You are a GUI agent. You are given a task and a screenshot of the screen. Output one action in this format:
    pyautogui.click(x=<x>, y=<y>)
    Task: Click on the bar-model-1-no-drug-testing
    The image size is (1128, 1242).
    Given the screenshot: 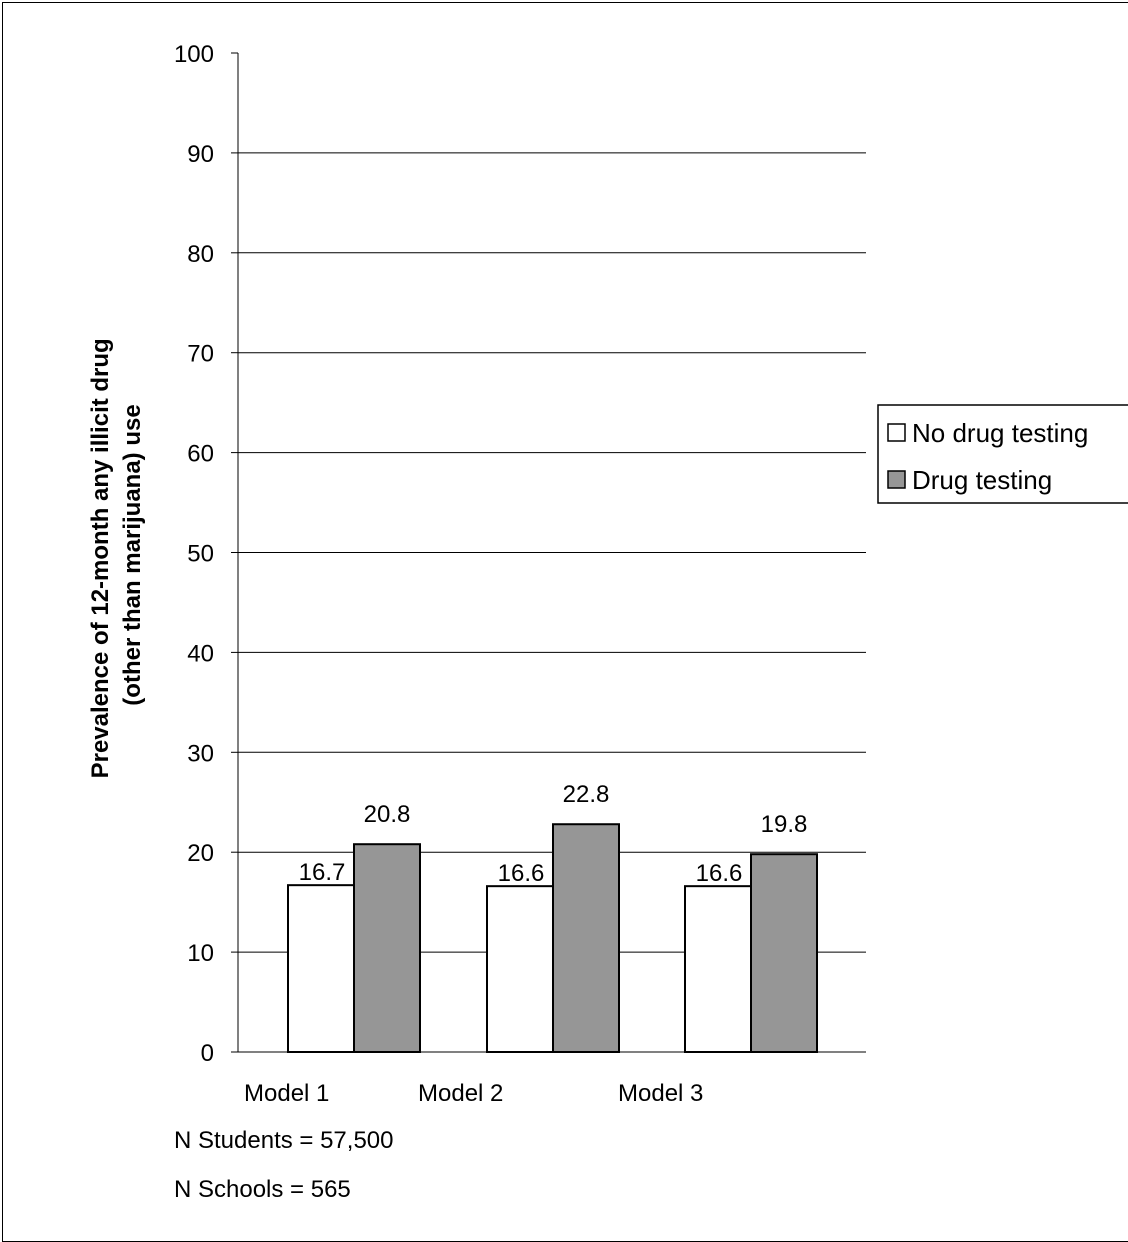 What is the action you would take?
    pyautogui.click(x=321, y=968)
    